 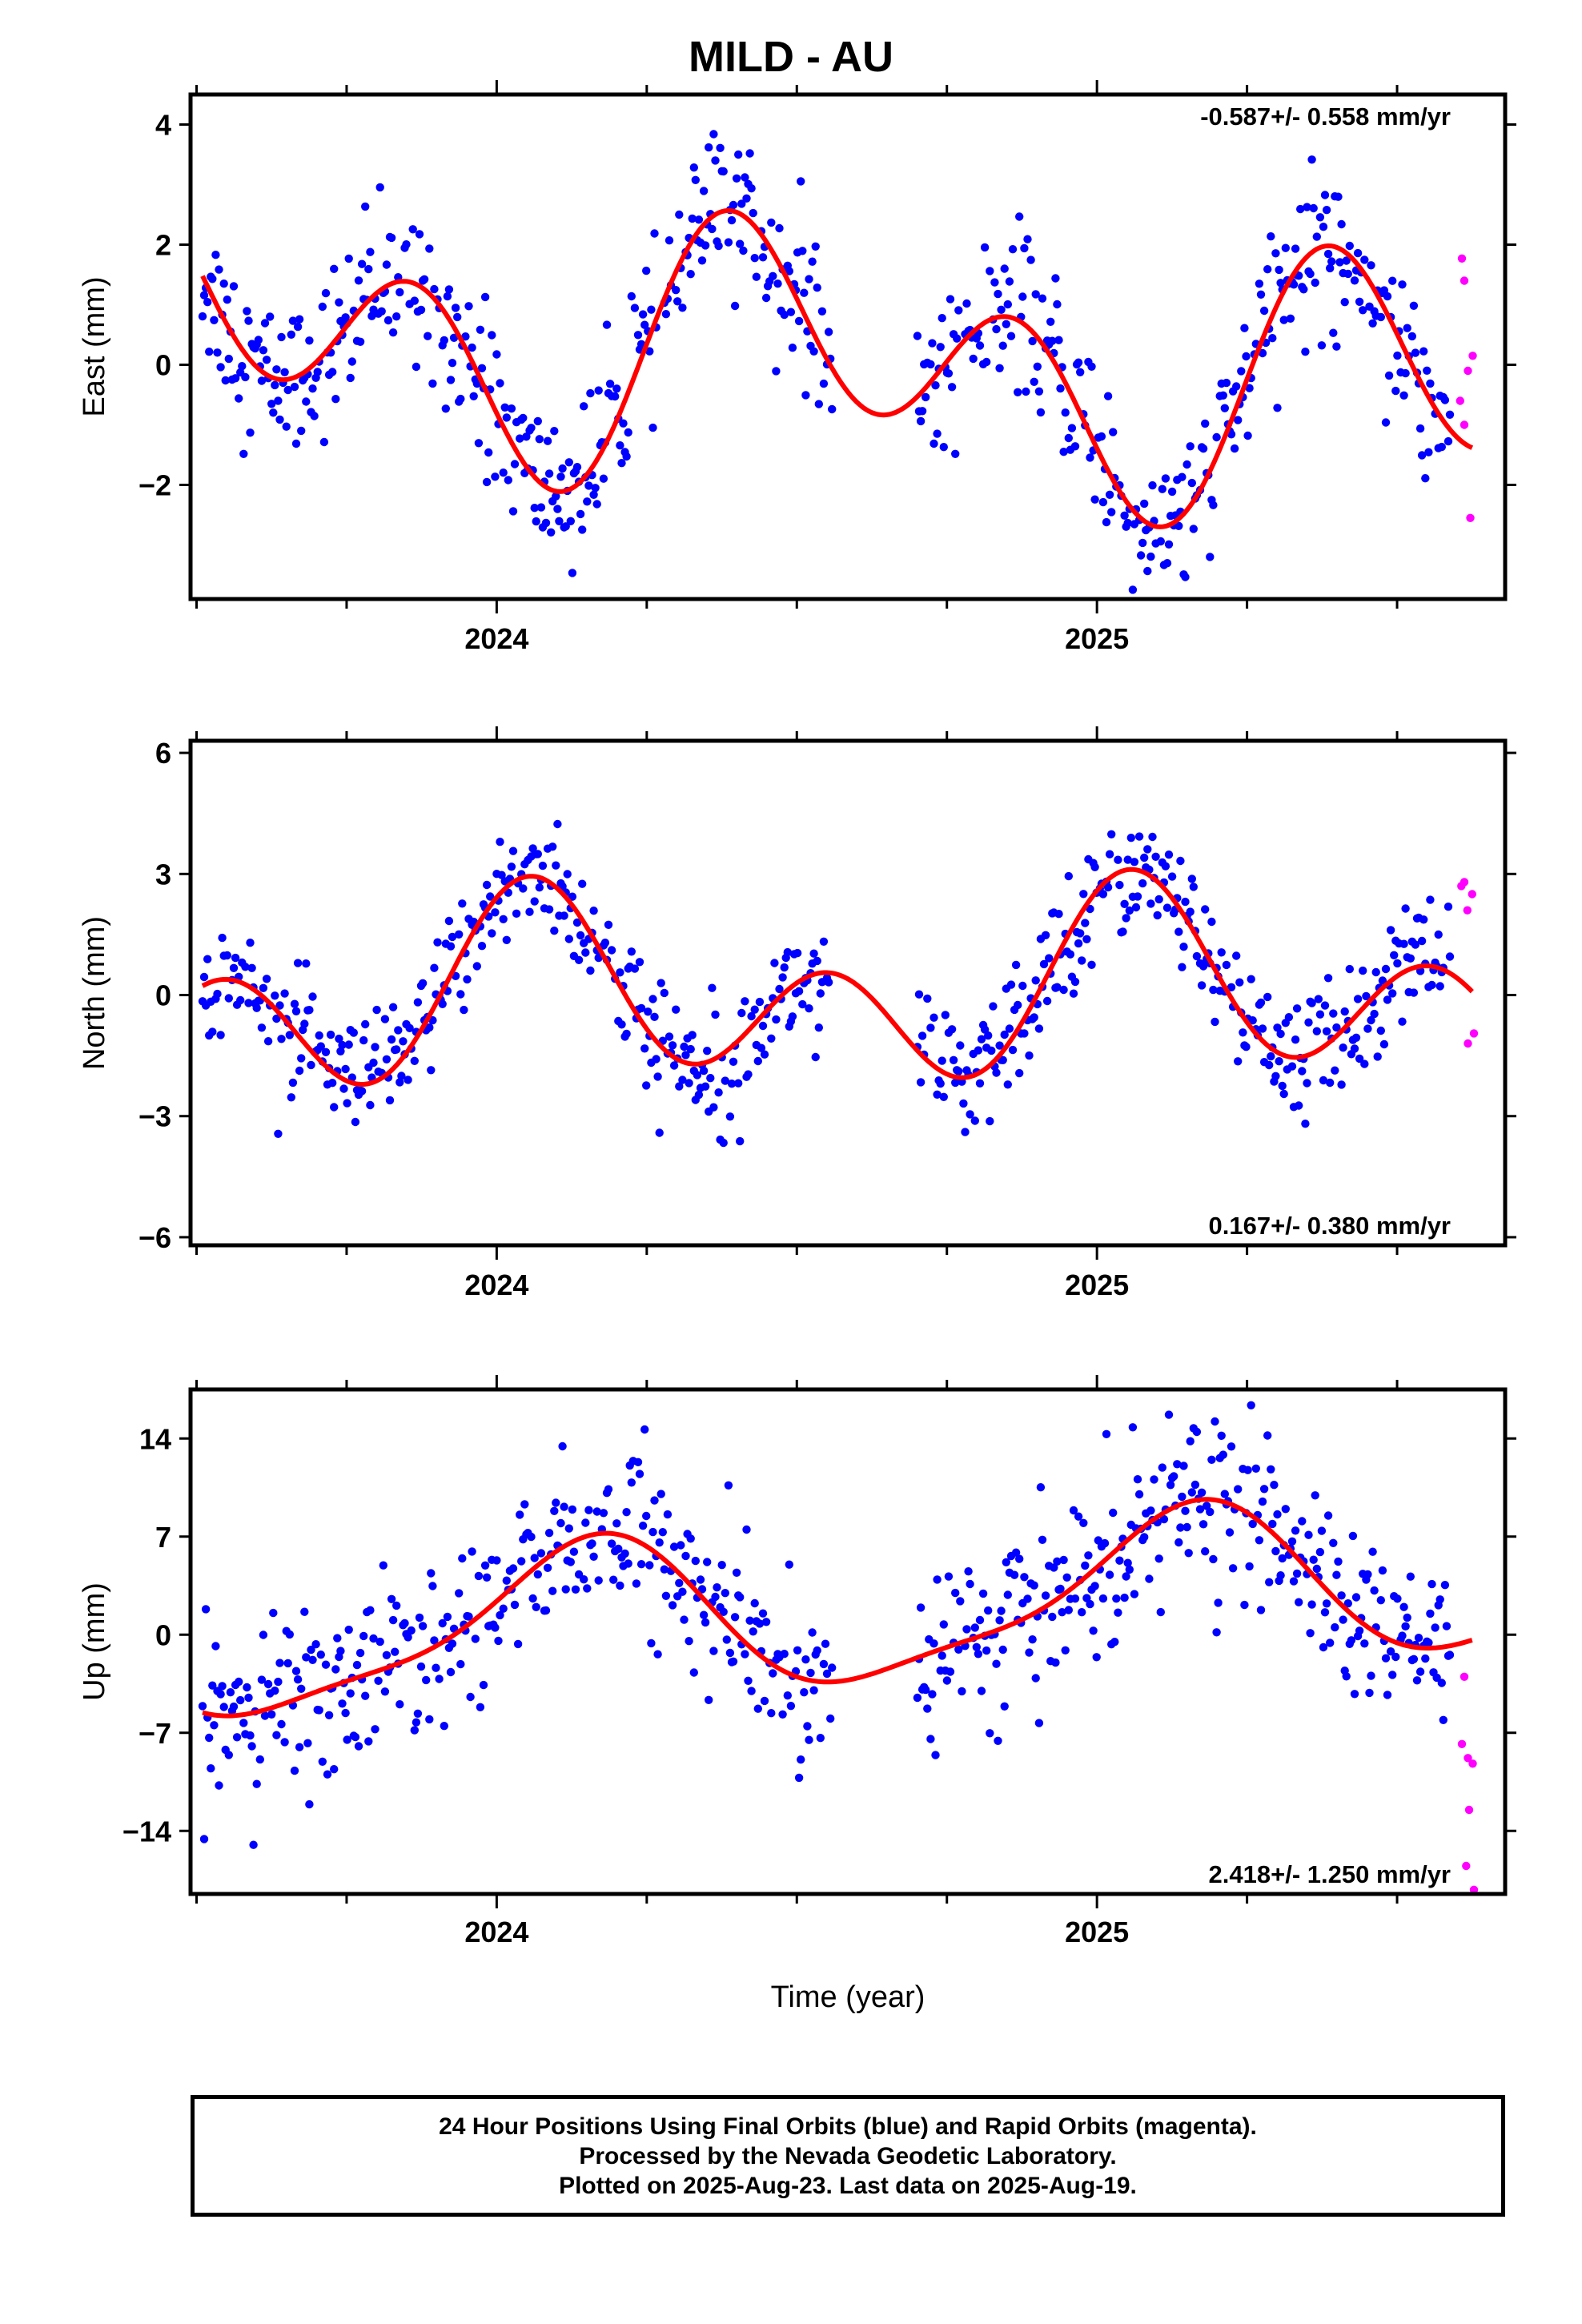 I want to click on north-rapid-point, so click(x=1464, y=882).